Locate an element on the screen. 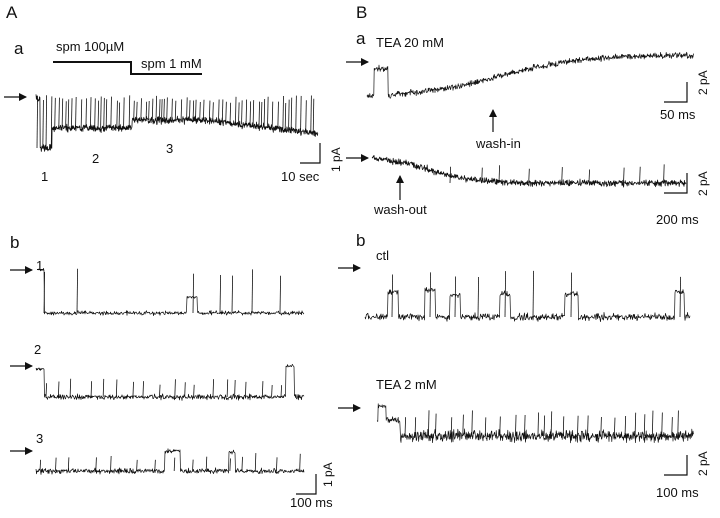 This screenshot has width=720, height=518. trace-bb-ctl is located at coordinates (527, 304).